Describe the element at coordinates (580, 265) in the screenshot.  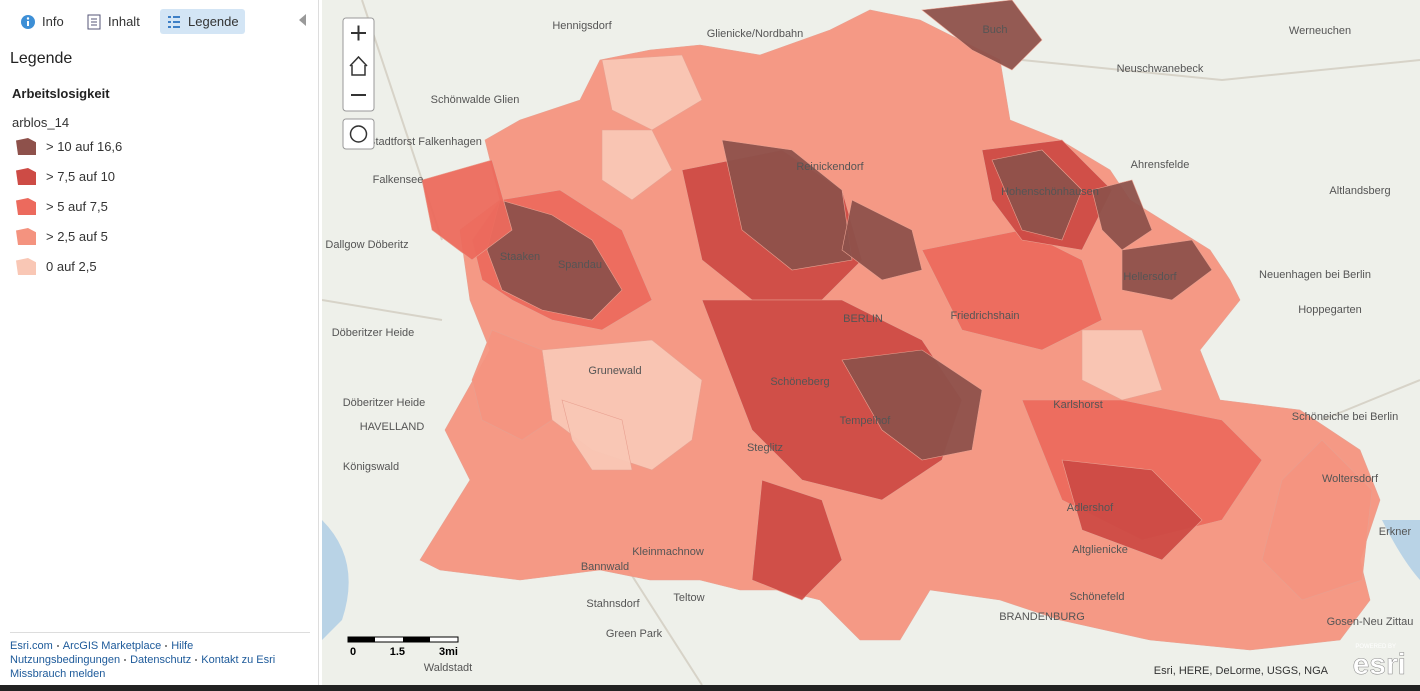
I see `place-label: Spandau` at that location.